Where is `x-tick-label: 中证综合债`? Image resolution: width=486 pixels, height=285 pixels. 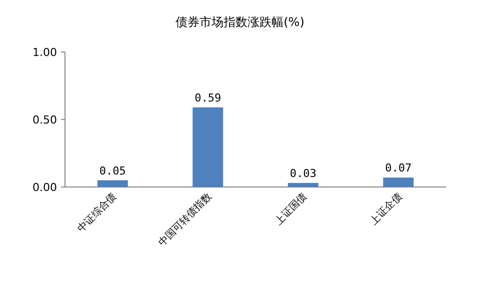 x-tick-label: 中证综合债 is located at coordinates (96, 212).